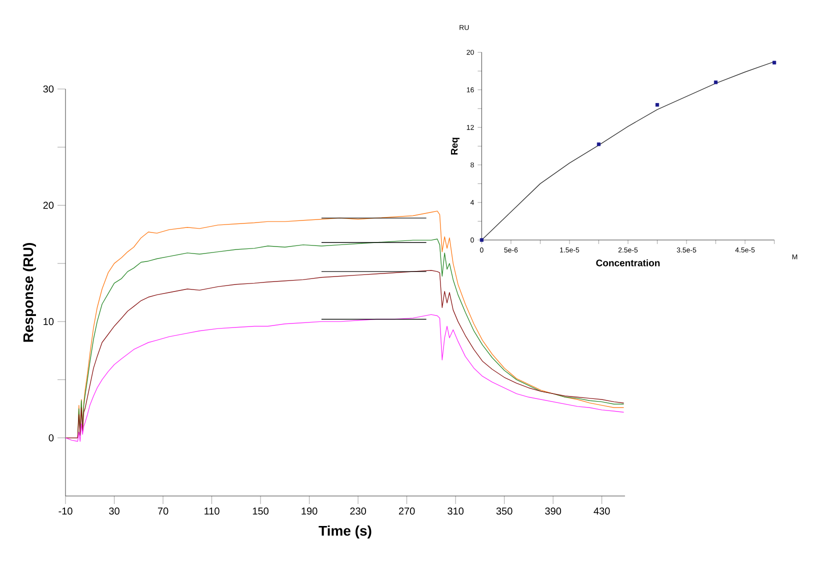 This screenshot has width=813, height=578. Describe the element at coordinates (553, 511) in the screenshot. I see `x-tick-label: 390` at that location.